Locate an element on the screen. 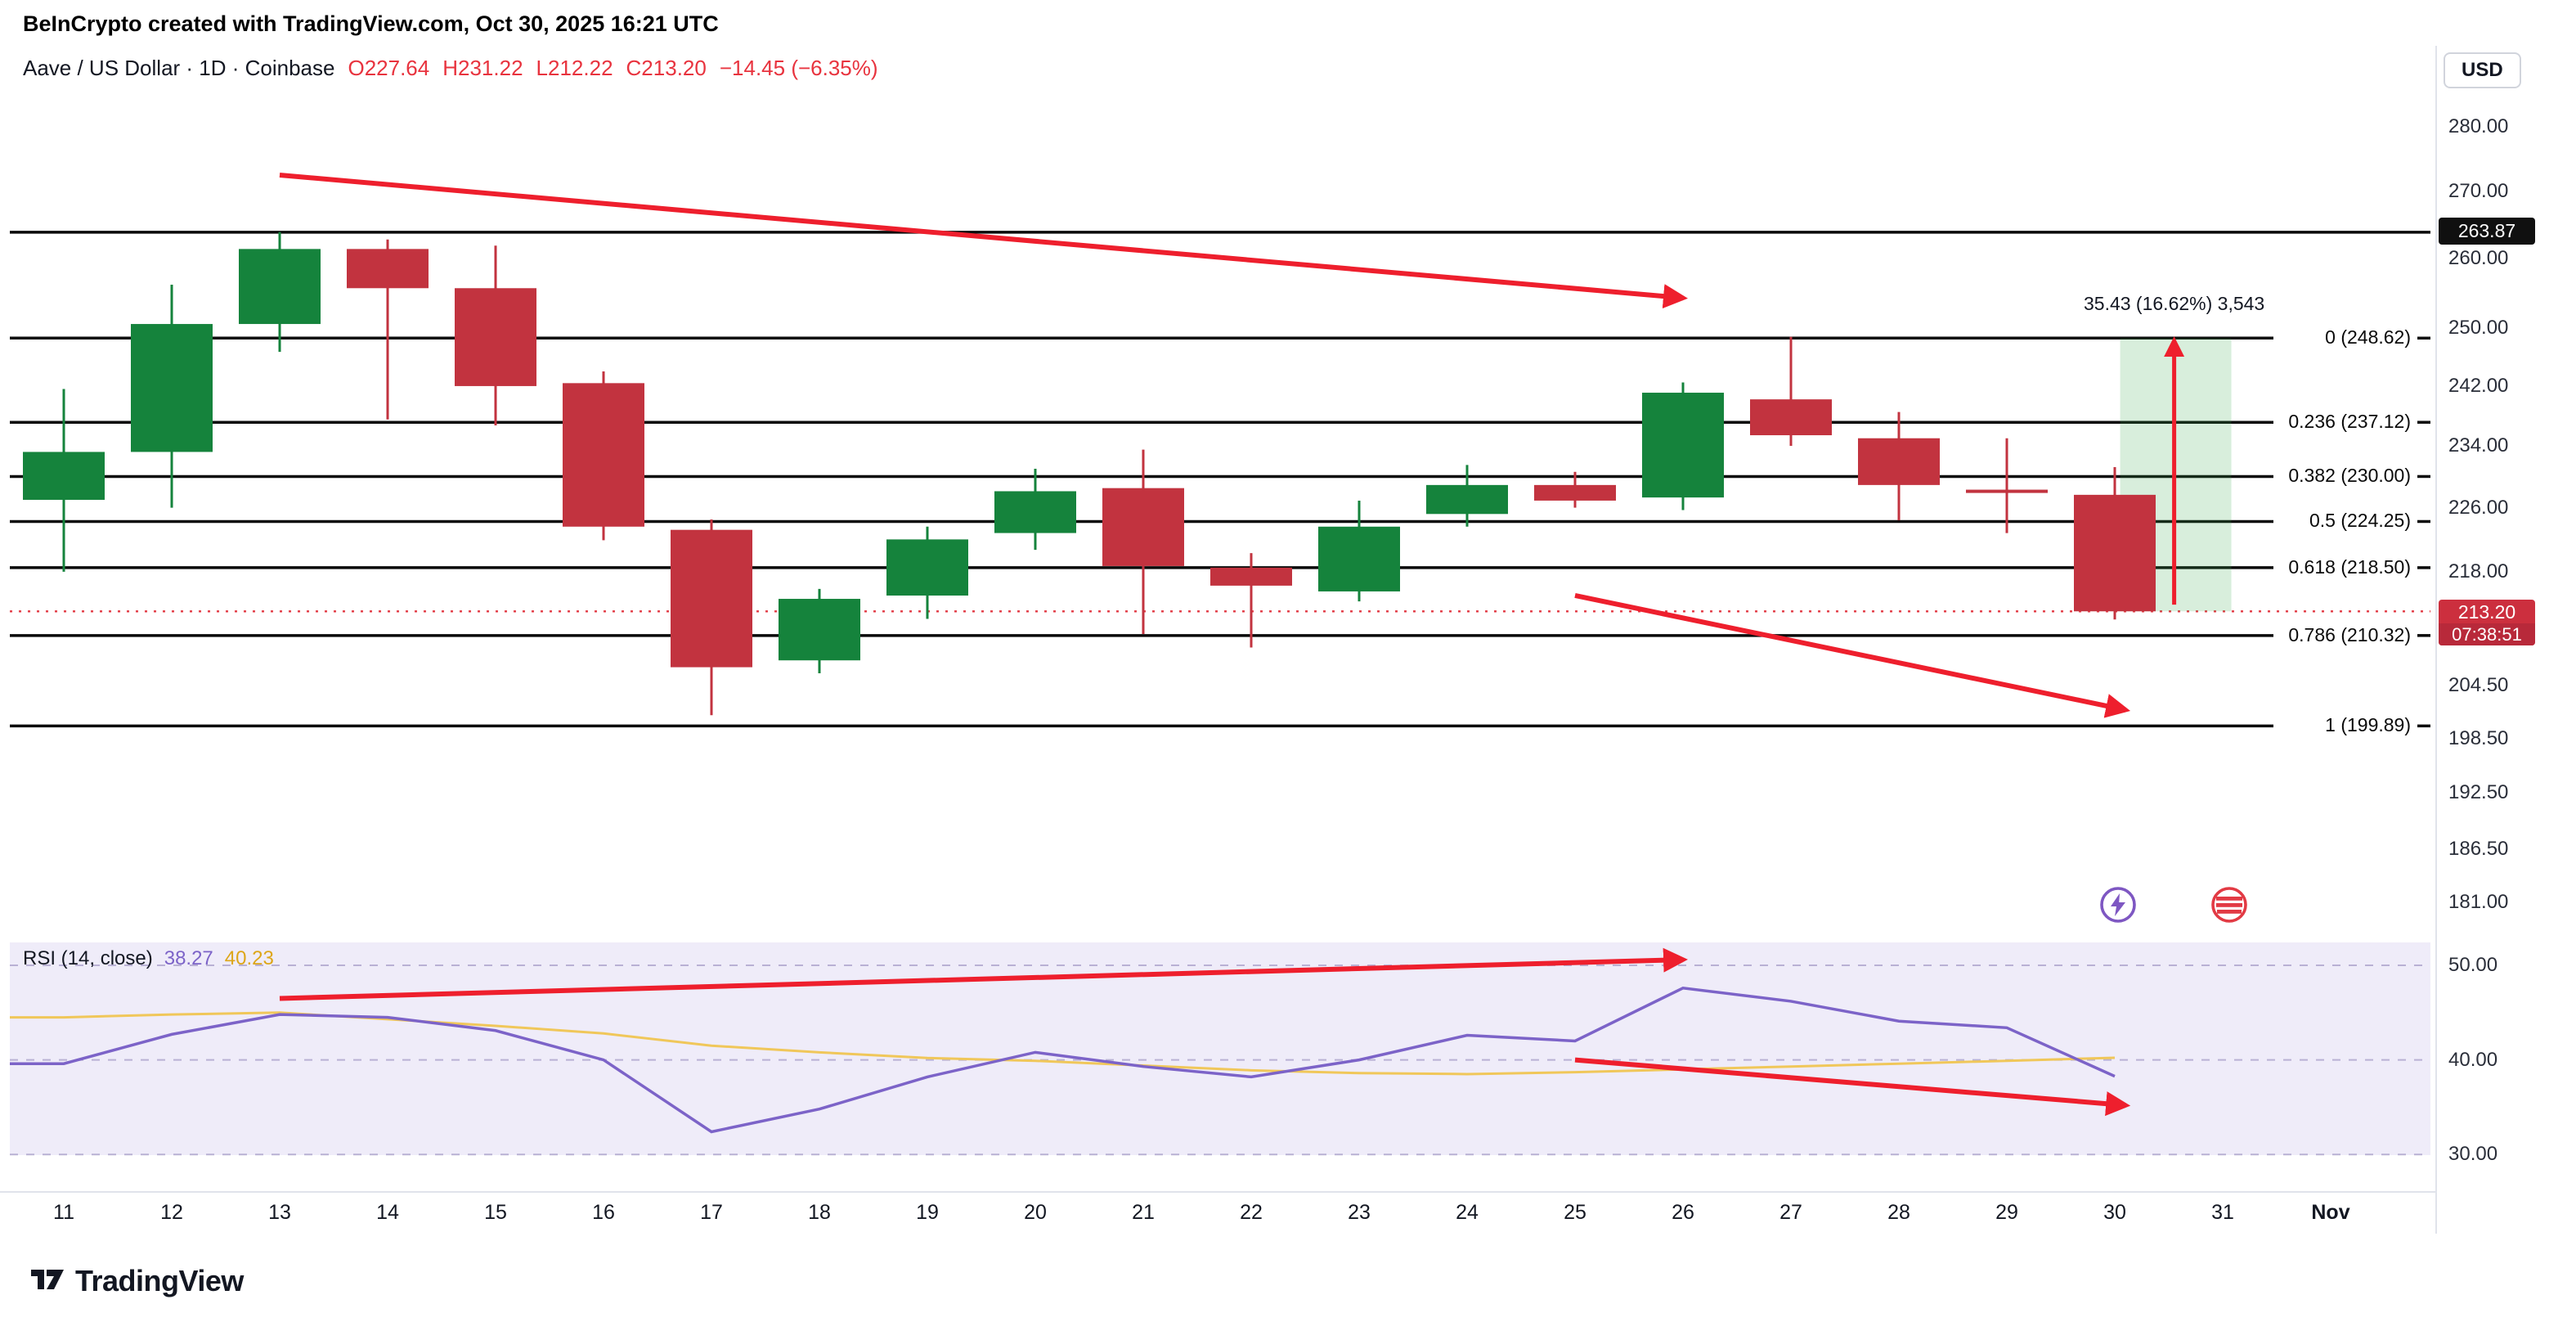  tradingview-logo-text: TradingView is located at coordinates (159, 1280).